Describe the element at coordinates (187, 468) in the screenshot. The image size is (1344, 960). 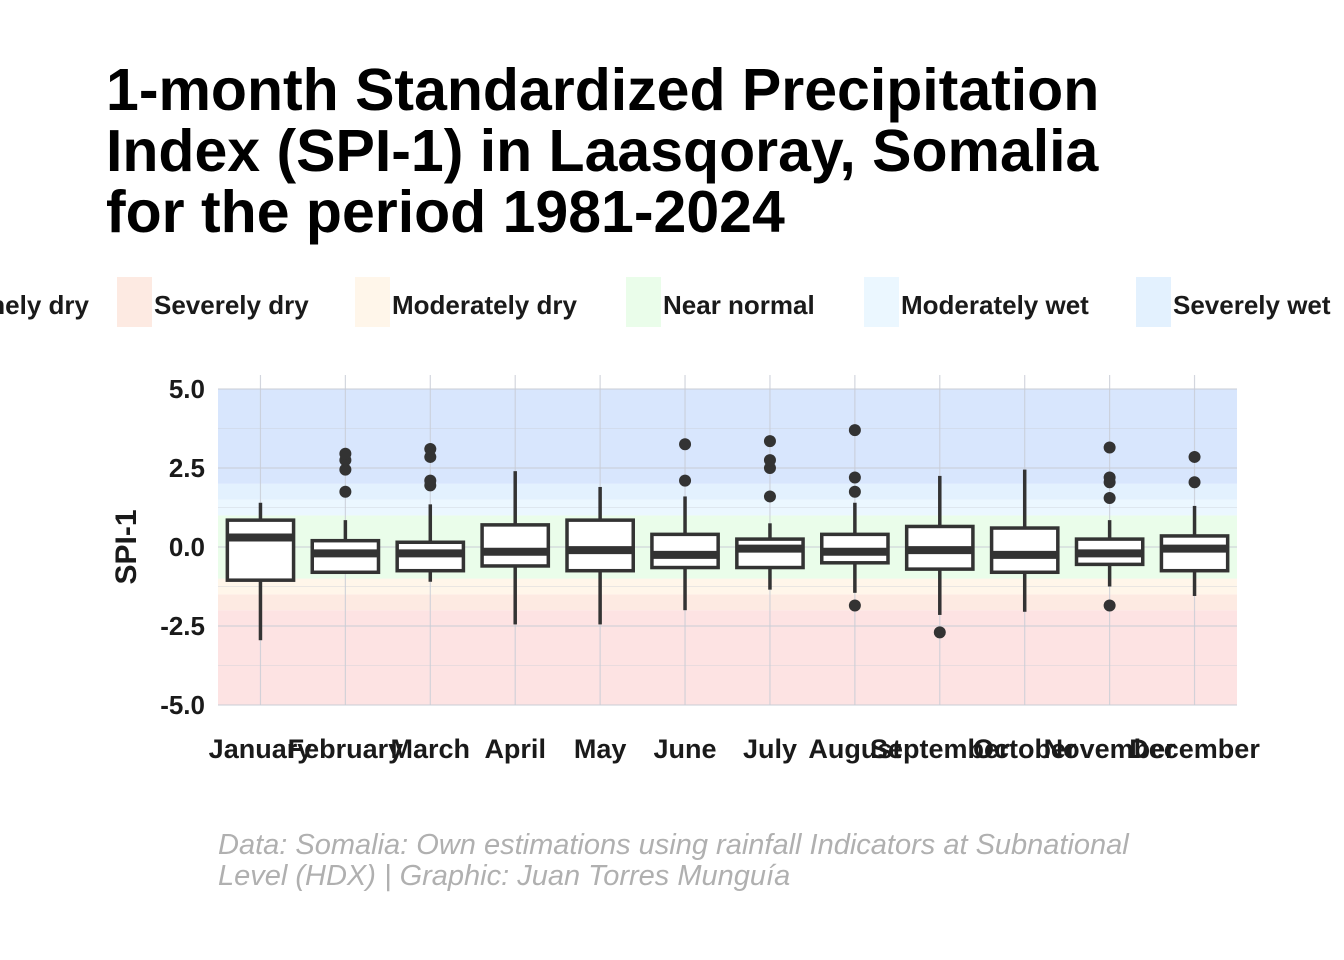
I see `y-tick-label: 2.5` at that location.